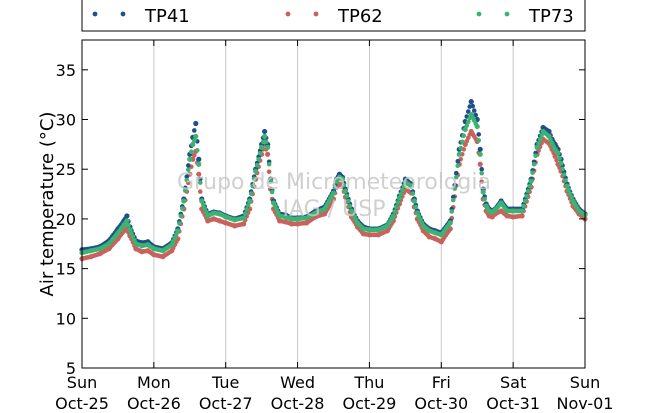 The height and width of the screenshot is (413, 650). Describe the element at coordinates (66, 120) in the screenshot. I see `y-tick-label: 30` at that location.